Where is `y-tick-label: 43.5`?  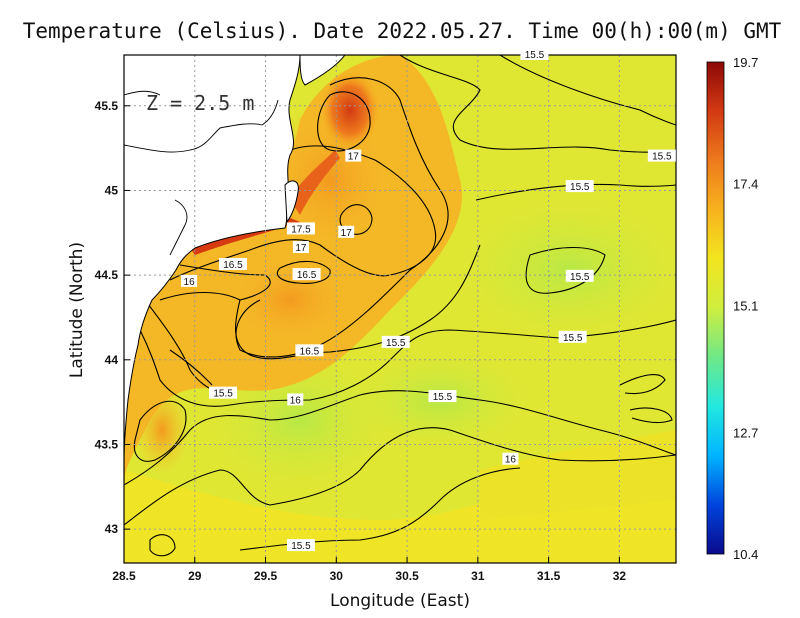
y-tick-label: 43.5 is located at coordinates (107, 444).